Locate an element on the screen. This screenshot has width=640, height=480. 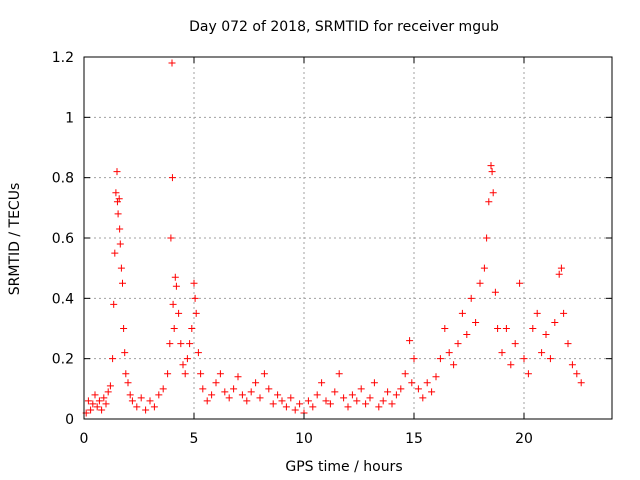
y-tick-label: 0.4 is located at coordinates (63, 299).